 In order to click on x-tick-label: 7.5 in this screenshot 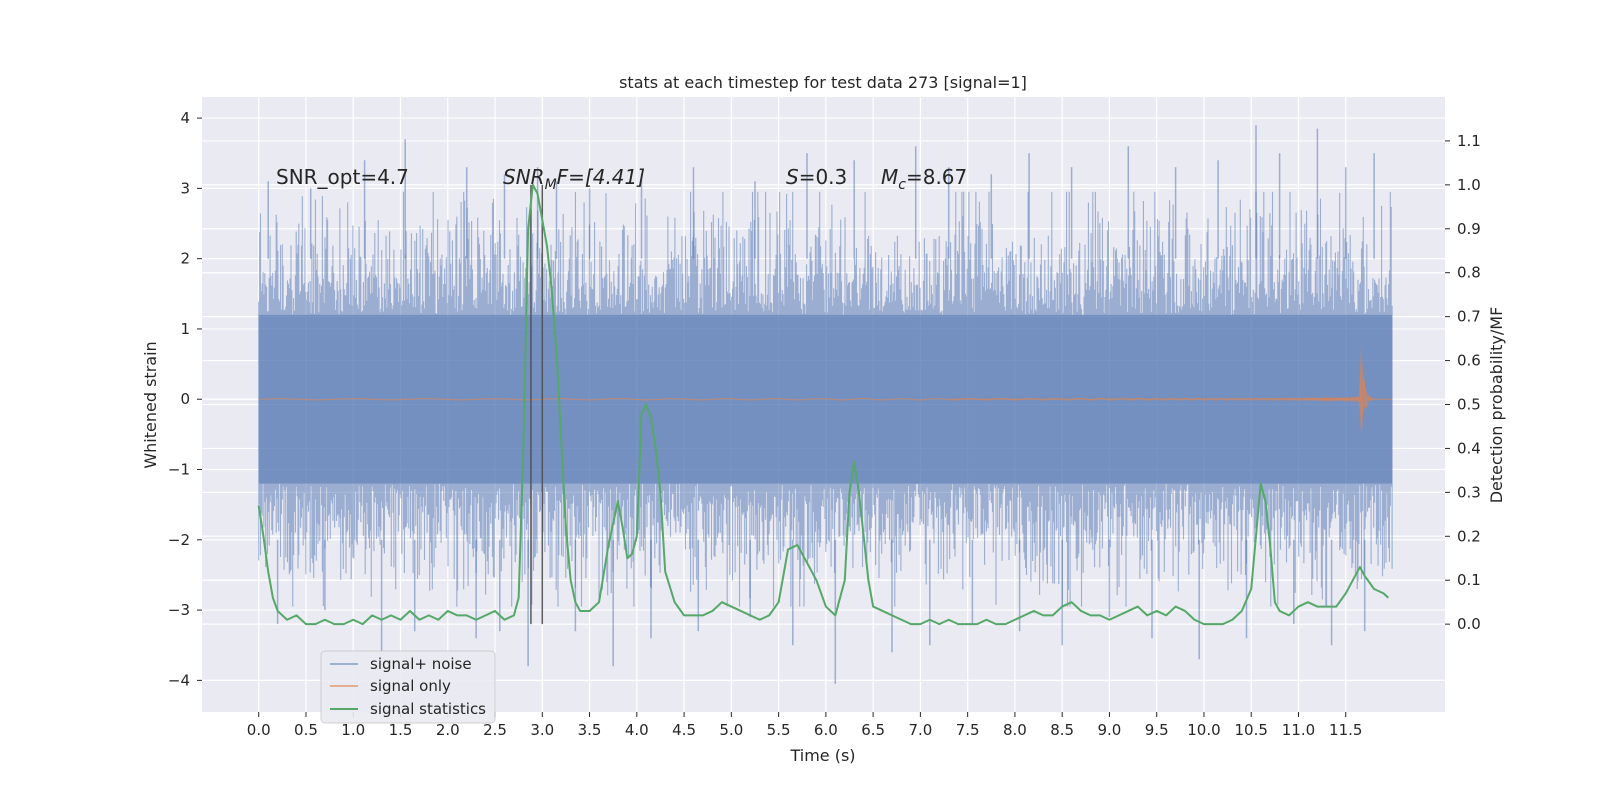, I will do `click(968, 730)`.